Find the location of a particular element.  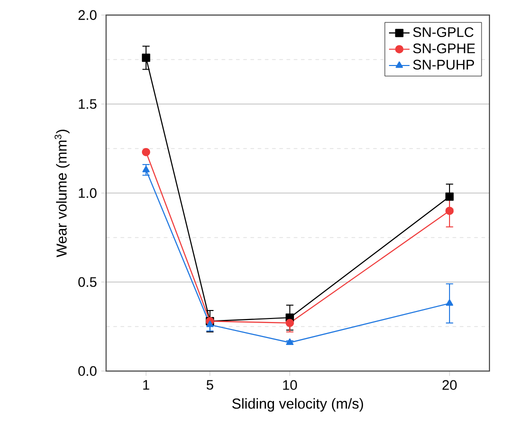

y-axis-title: Wear volume (mm$^{3}$) is located at coordinates (62, 194).